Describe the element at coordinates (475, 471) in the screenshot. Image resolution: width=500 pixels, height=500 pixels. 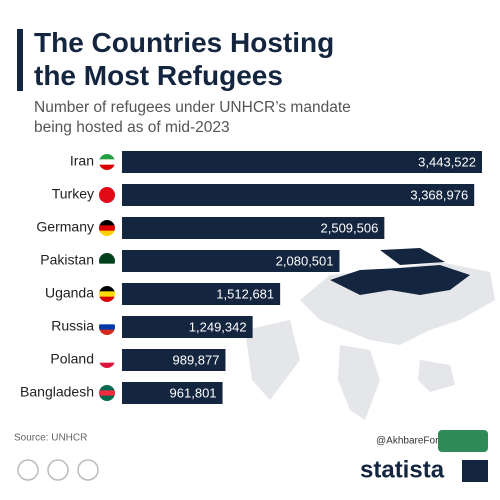
I see `brand-icon` at that location.